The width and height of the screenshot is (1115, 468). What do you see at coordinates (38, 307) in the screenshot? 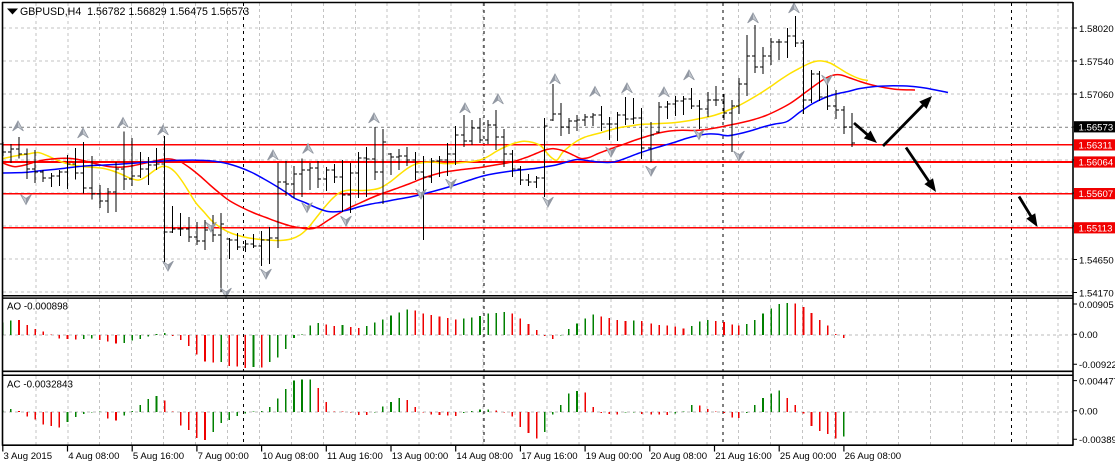
I see `svg-text: AO -0.000898` at bounding box center [38, 307].